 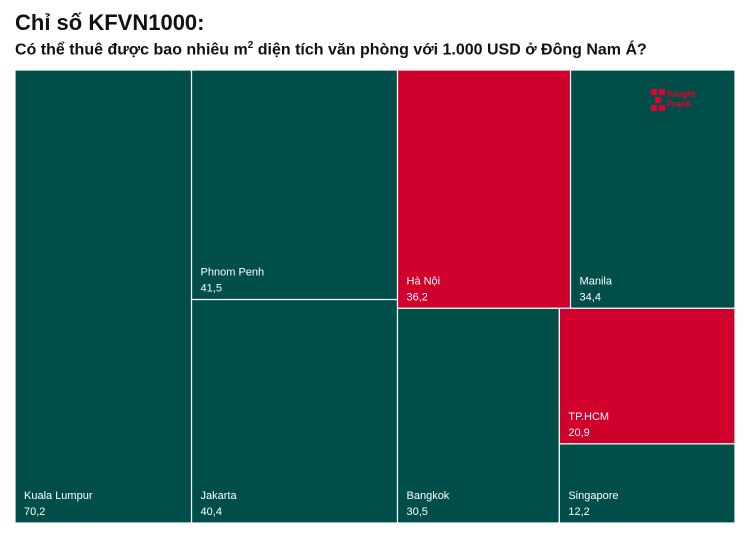 What do you see at coordinates (428, 496) in the screenshot?
I see `tile-name-bangkok: Bangkok` at bounding box center [428, 496].